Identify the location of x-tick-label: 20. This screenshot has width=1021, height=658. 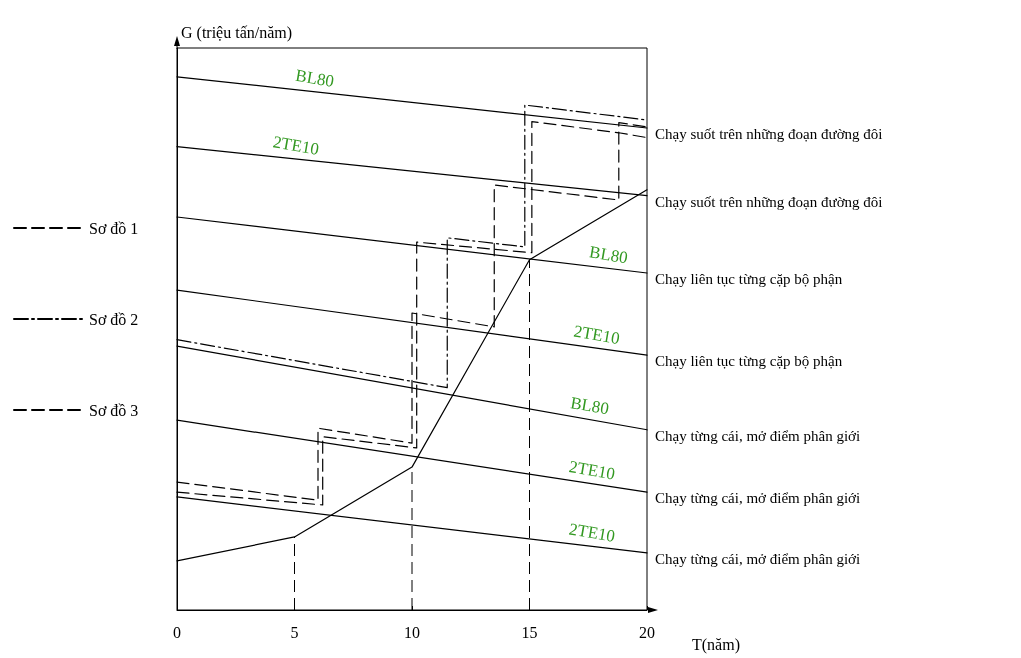
(647, 632).